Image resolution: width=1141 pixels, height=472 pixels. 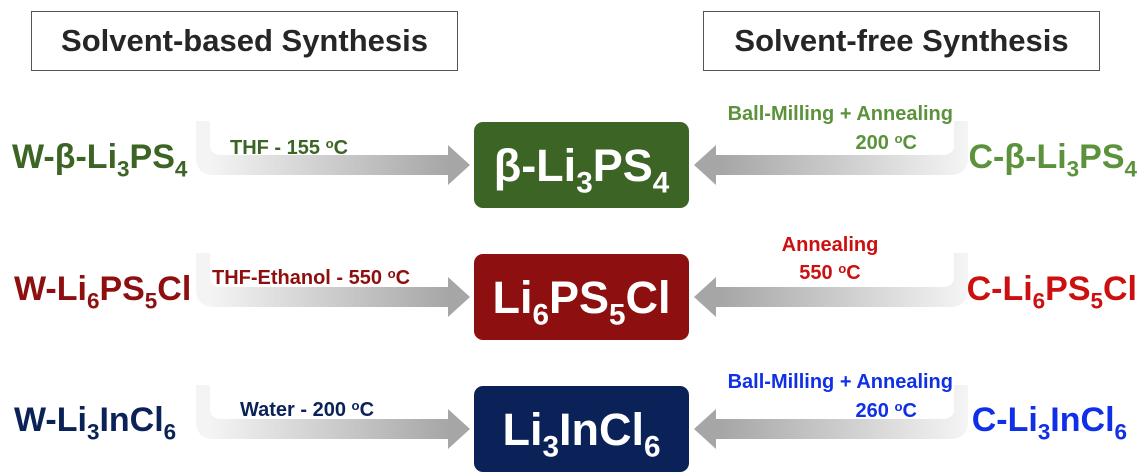 What do you see at coordinates (581, 429) in the screenshot?
I see `product-box-row3: Li3InCl6` at bounding box center [581, 429].